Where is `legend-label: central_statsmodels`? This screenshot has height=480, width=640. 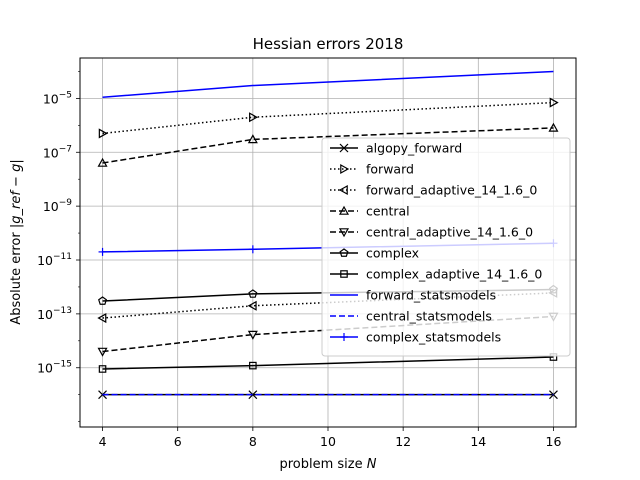
legend-label: central_statsmodels is located at coordinates (429, 316).